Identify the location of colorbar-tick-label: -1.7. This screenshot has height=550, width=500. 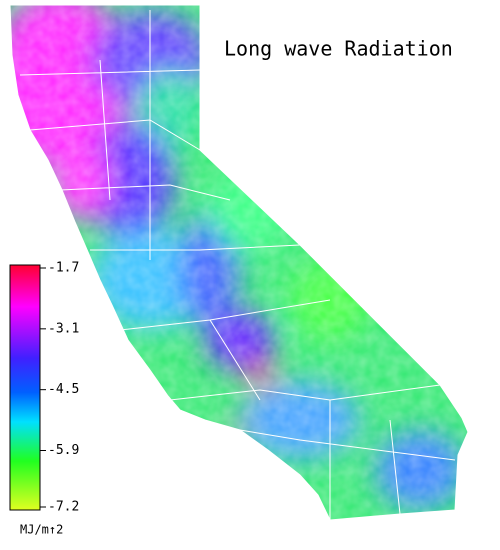
(63, 268).